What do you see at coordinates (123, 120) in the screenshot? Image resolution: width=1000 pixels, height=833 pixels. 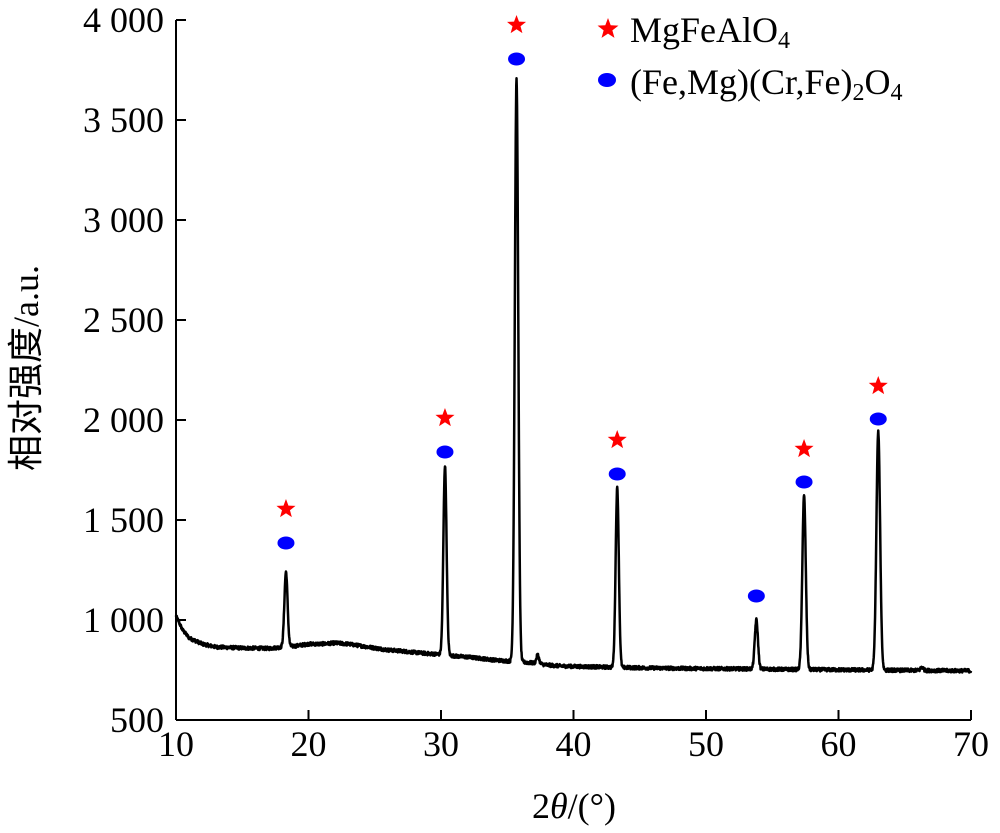 I see `y-tick-label: 3 500` at bounding box center [123, 120].